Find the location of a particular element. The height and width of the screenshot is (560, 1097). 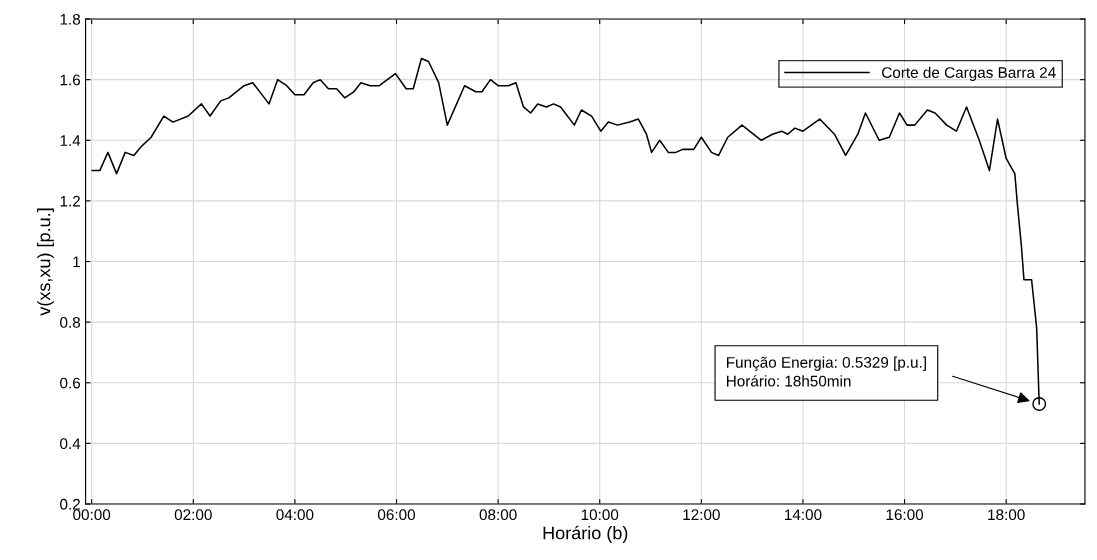

y-tick-label: 1 is located at coordinates (76, 262).